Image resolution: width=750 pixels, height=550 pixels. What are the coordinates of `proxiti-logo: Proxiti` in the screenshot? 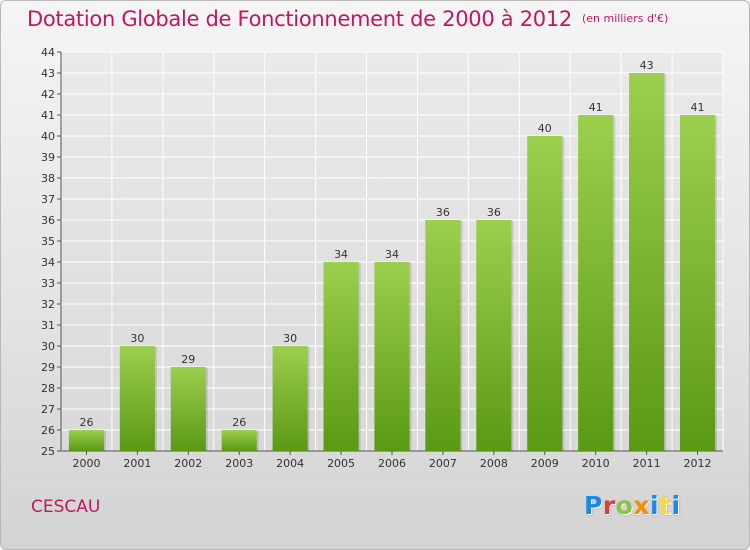 It's located at (632, 505).